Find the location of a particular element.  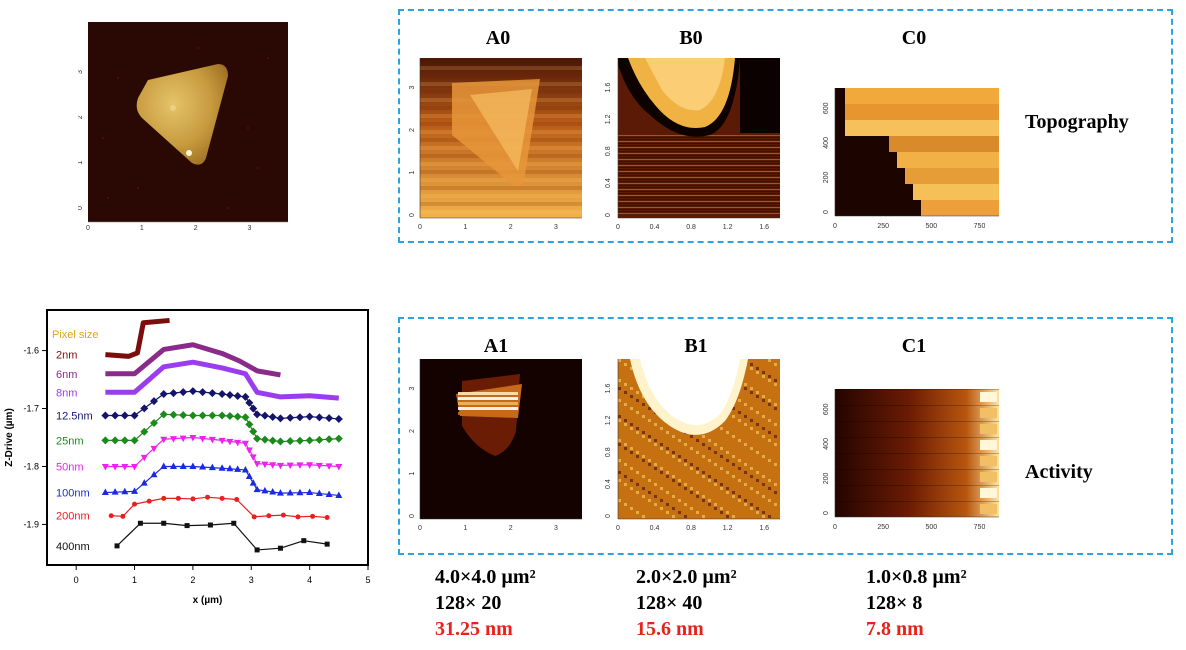

spec-a: 4.0×4.0 µm² 128× 20 31.25 nm is located at coordinates (485, 603).